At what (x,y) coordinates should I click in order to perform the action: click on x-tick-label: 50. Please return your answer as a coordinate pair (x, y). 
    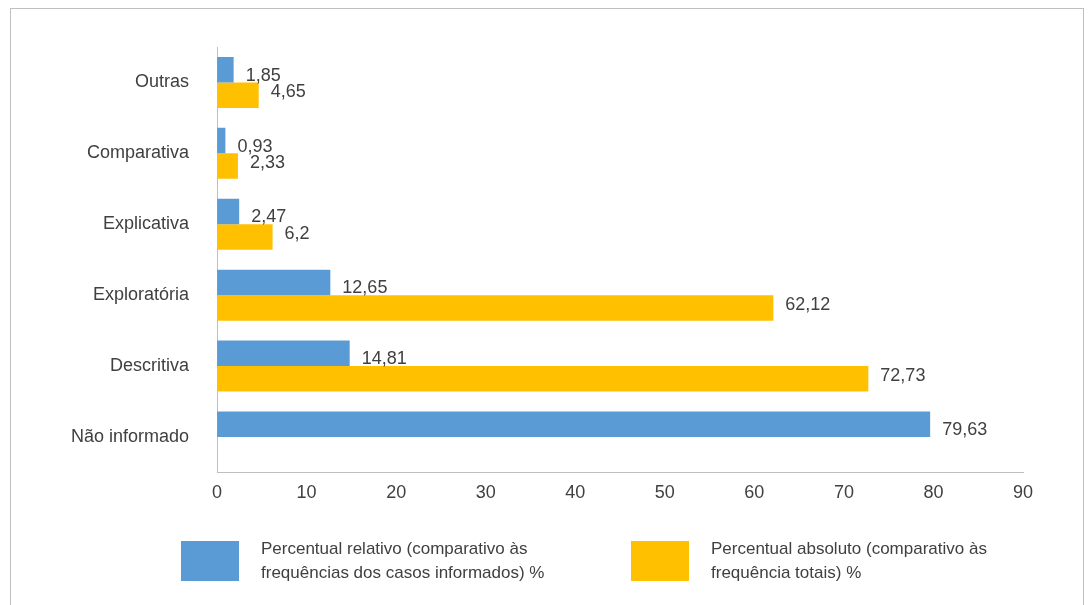
    Looking at the image, I should click on (664, 492).